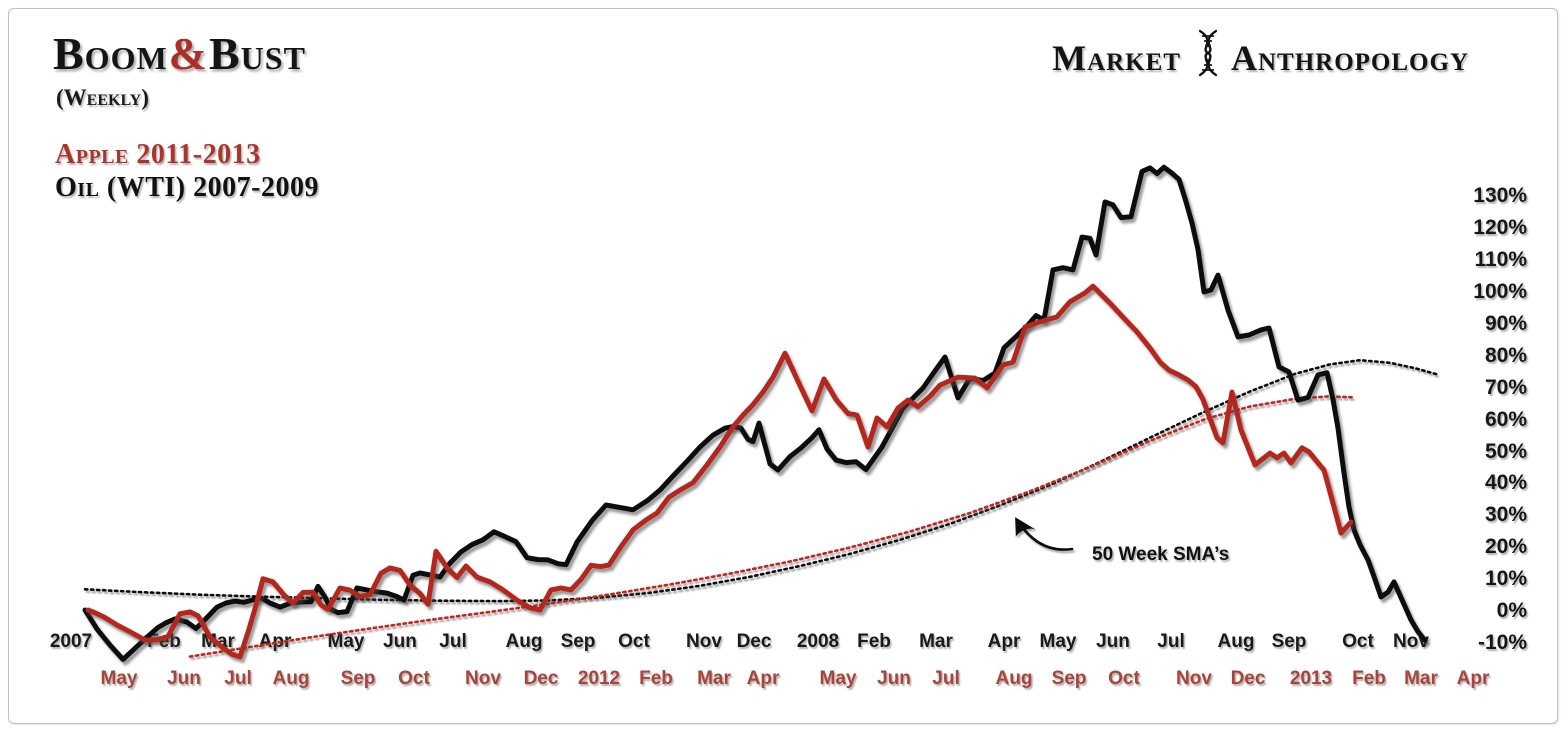 The height and width of the screenshot is (733, 1568). Describe the element at coordinates (1505, 515) in the screenshot. I see `y-axis-label: 30%` at that location.